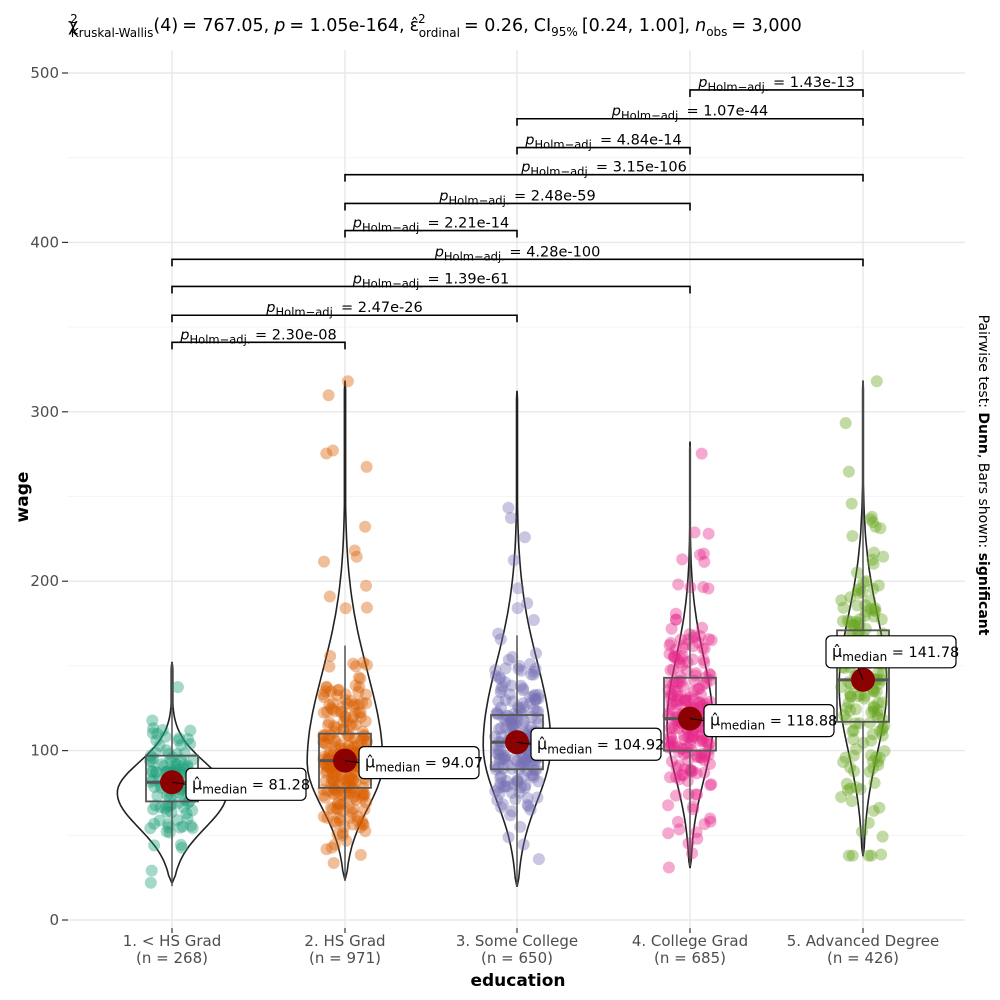  What do you see at coordinates (23, 497) in the screenshot?
I see `y-axis-title: wage` at bounding box center [23, 497].